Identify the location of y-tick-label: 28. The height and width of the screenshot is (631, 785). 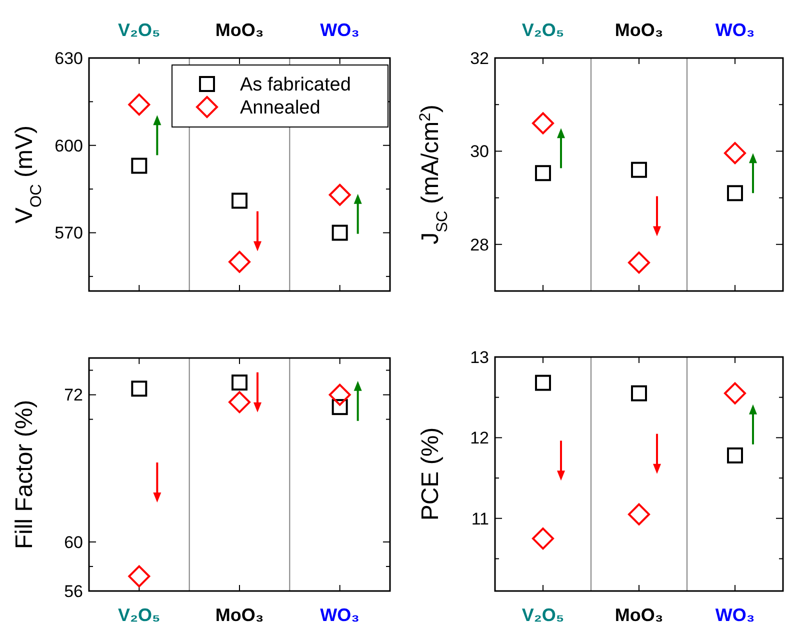
(479, 244).